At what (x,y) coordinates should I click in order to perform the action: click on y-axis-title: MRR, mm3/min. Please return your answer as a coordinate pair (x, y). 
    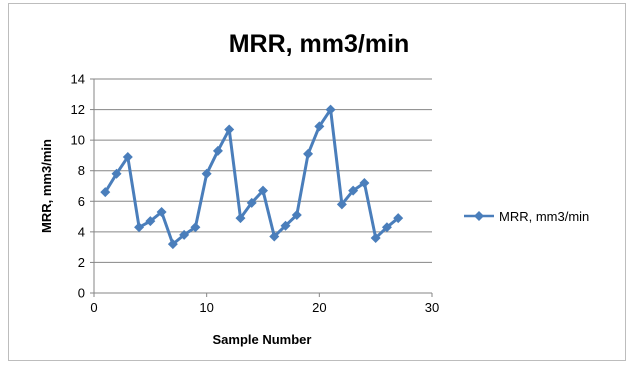
    Looking at the image, I should click on (46, 186).